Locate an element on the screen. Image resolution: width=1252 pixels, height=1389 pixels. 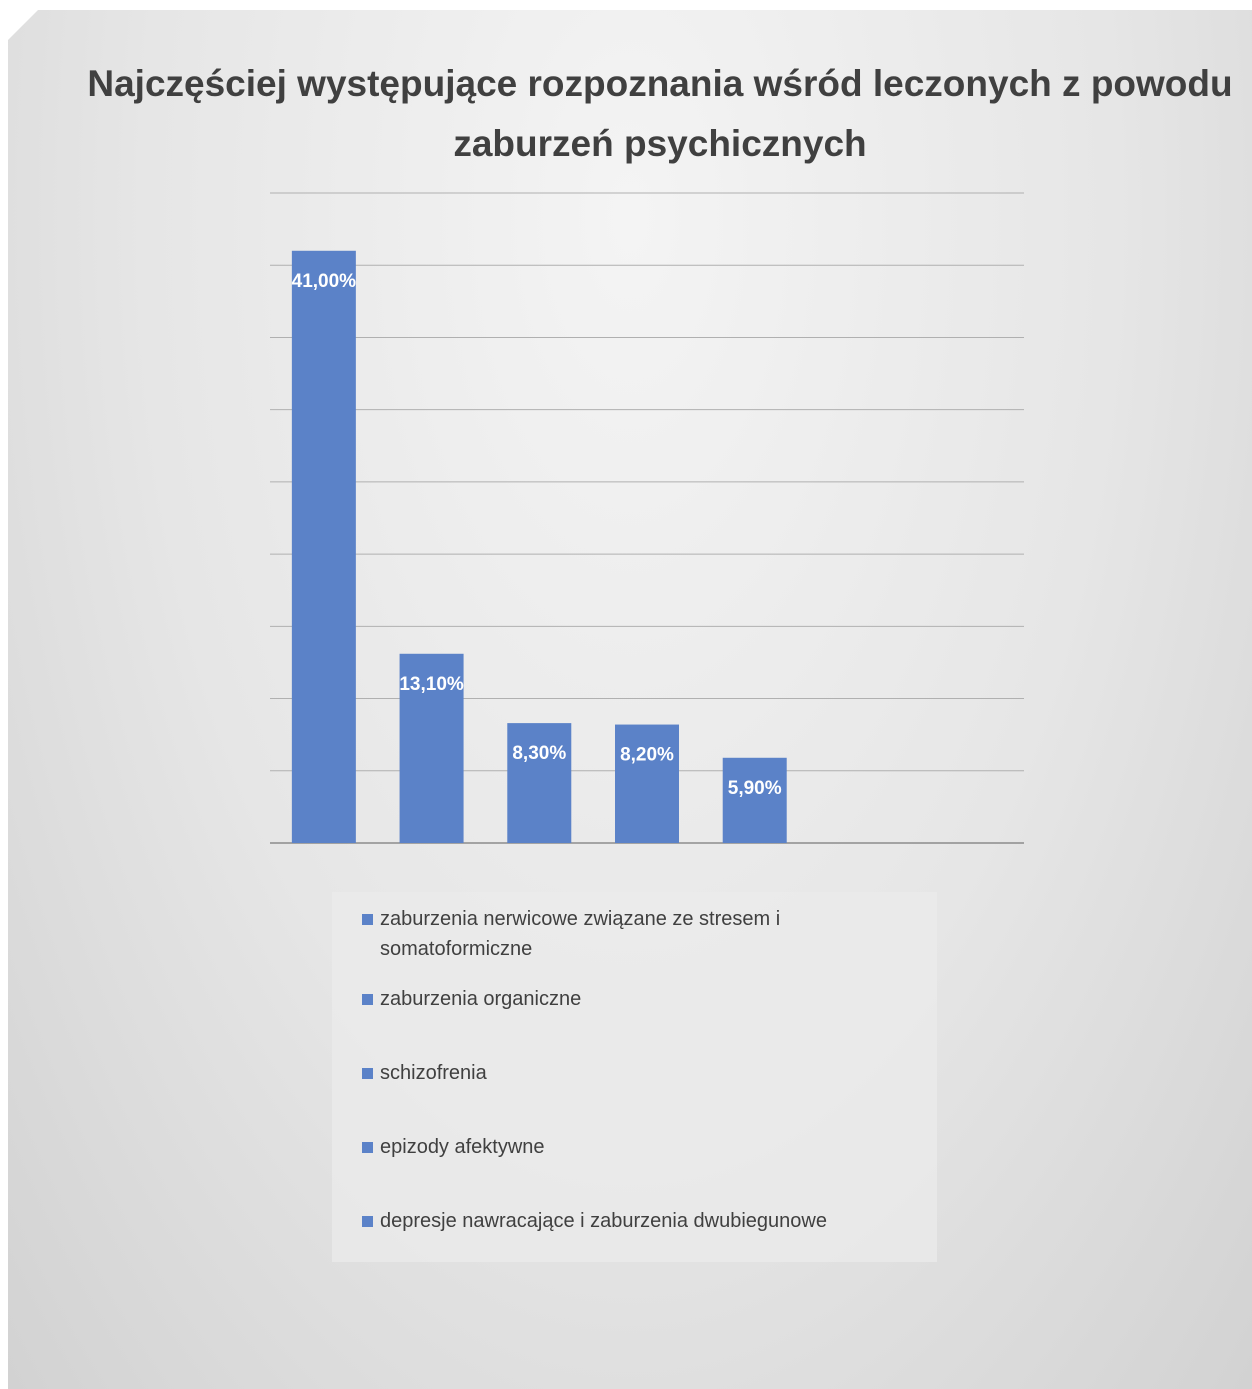
data-labels: 41,00% 13,10% 8,30% 8,20% 5,90% is located at coordinates (537, 535).